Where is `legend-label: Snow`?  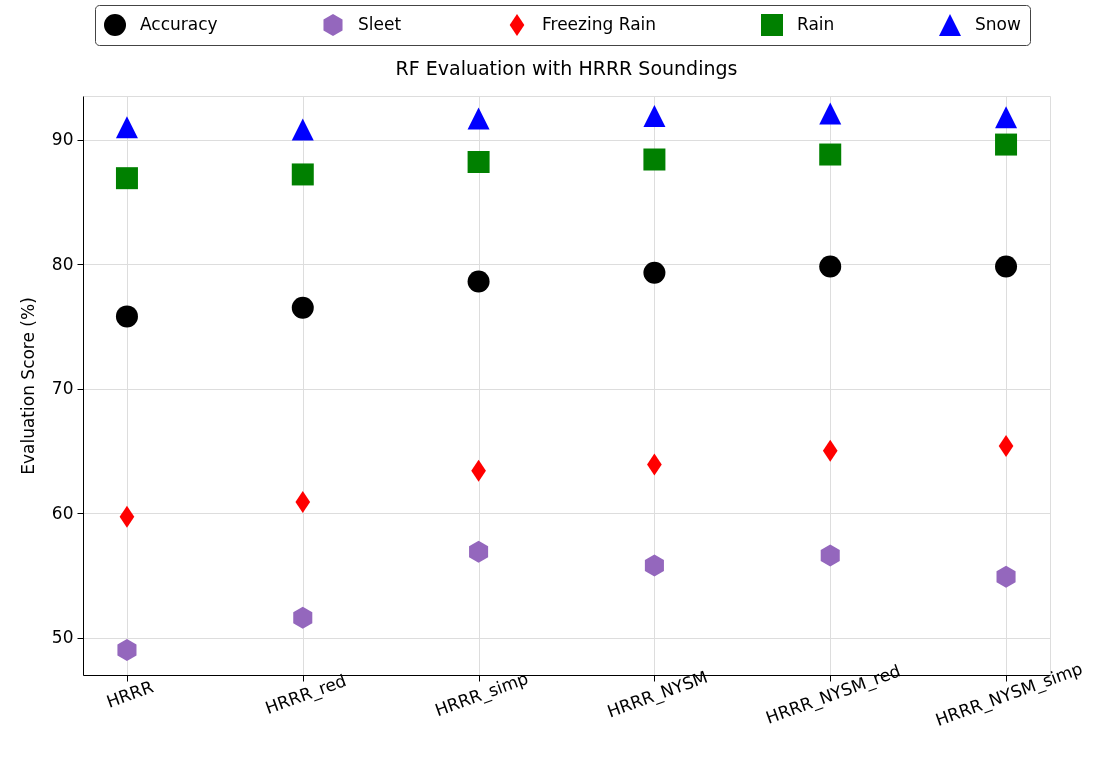
legend-label: Snow is located at coordinates (998, 24).